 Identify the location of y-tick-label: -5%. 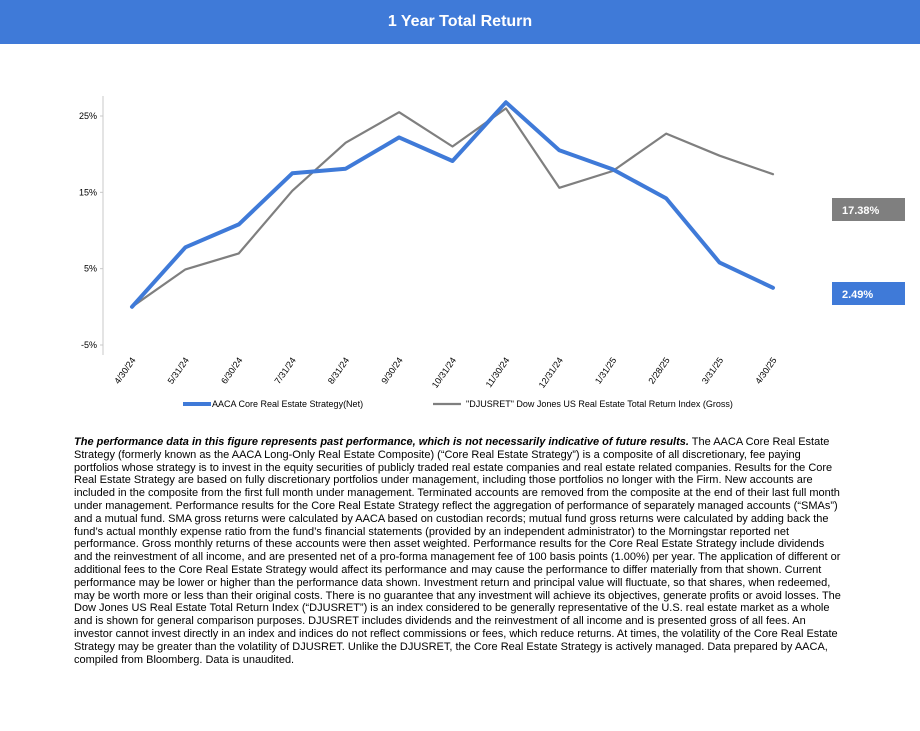
(89, 345).